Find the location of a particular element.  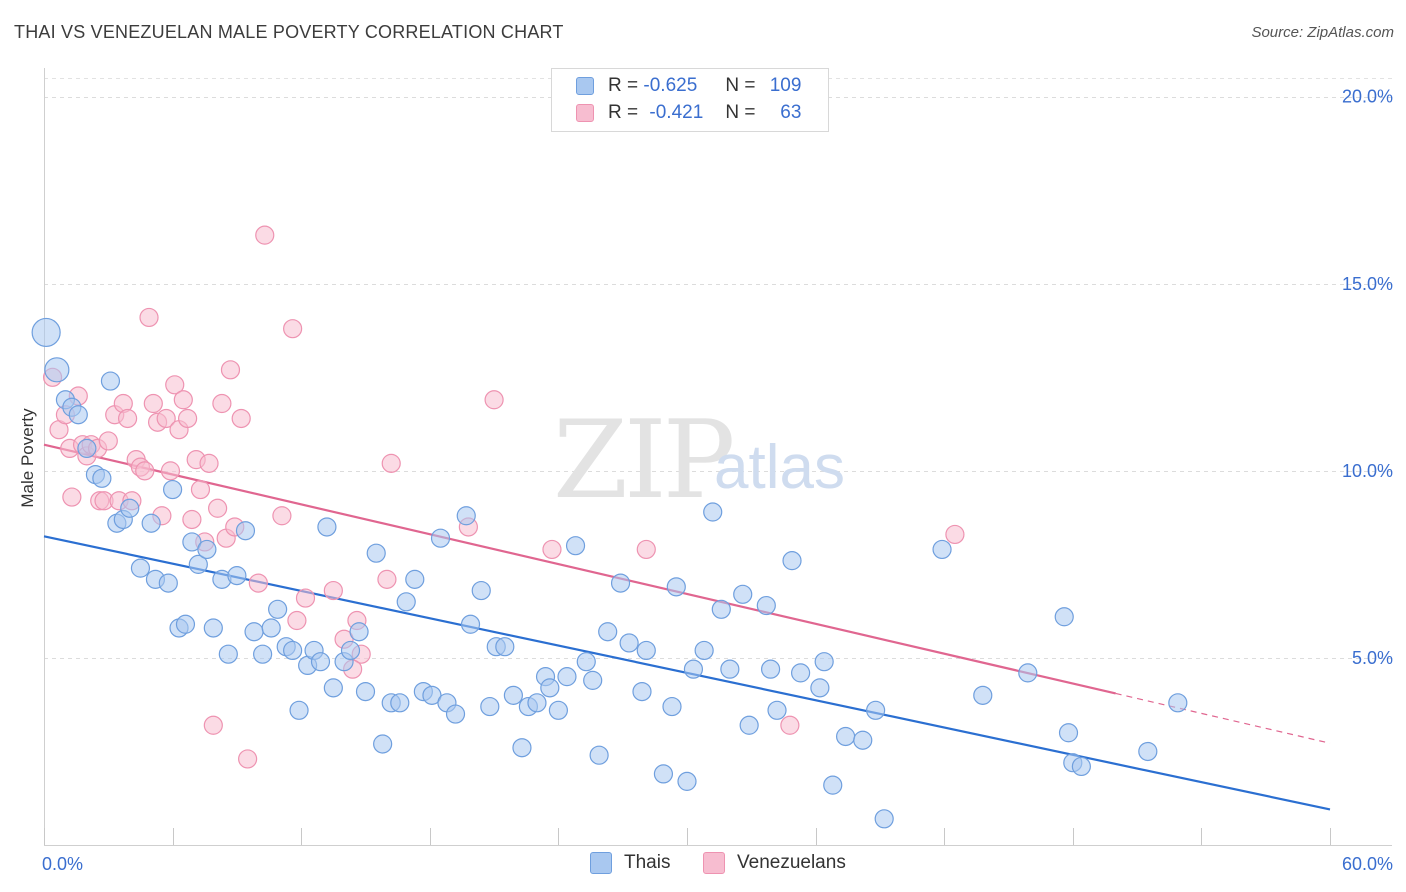

venezuelans-trend-line-extension is located at coordinates (1223, 718).